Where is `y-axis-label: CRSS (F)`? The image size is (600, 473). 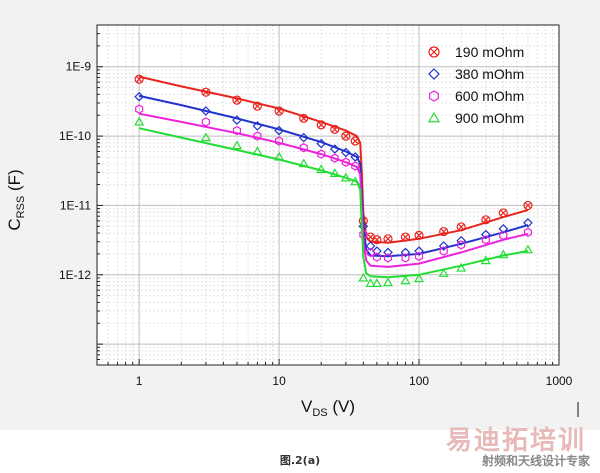
y-axis-label: CRSS (F) is located at coordinates (16, 199).